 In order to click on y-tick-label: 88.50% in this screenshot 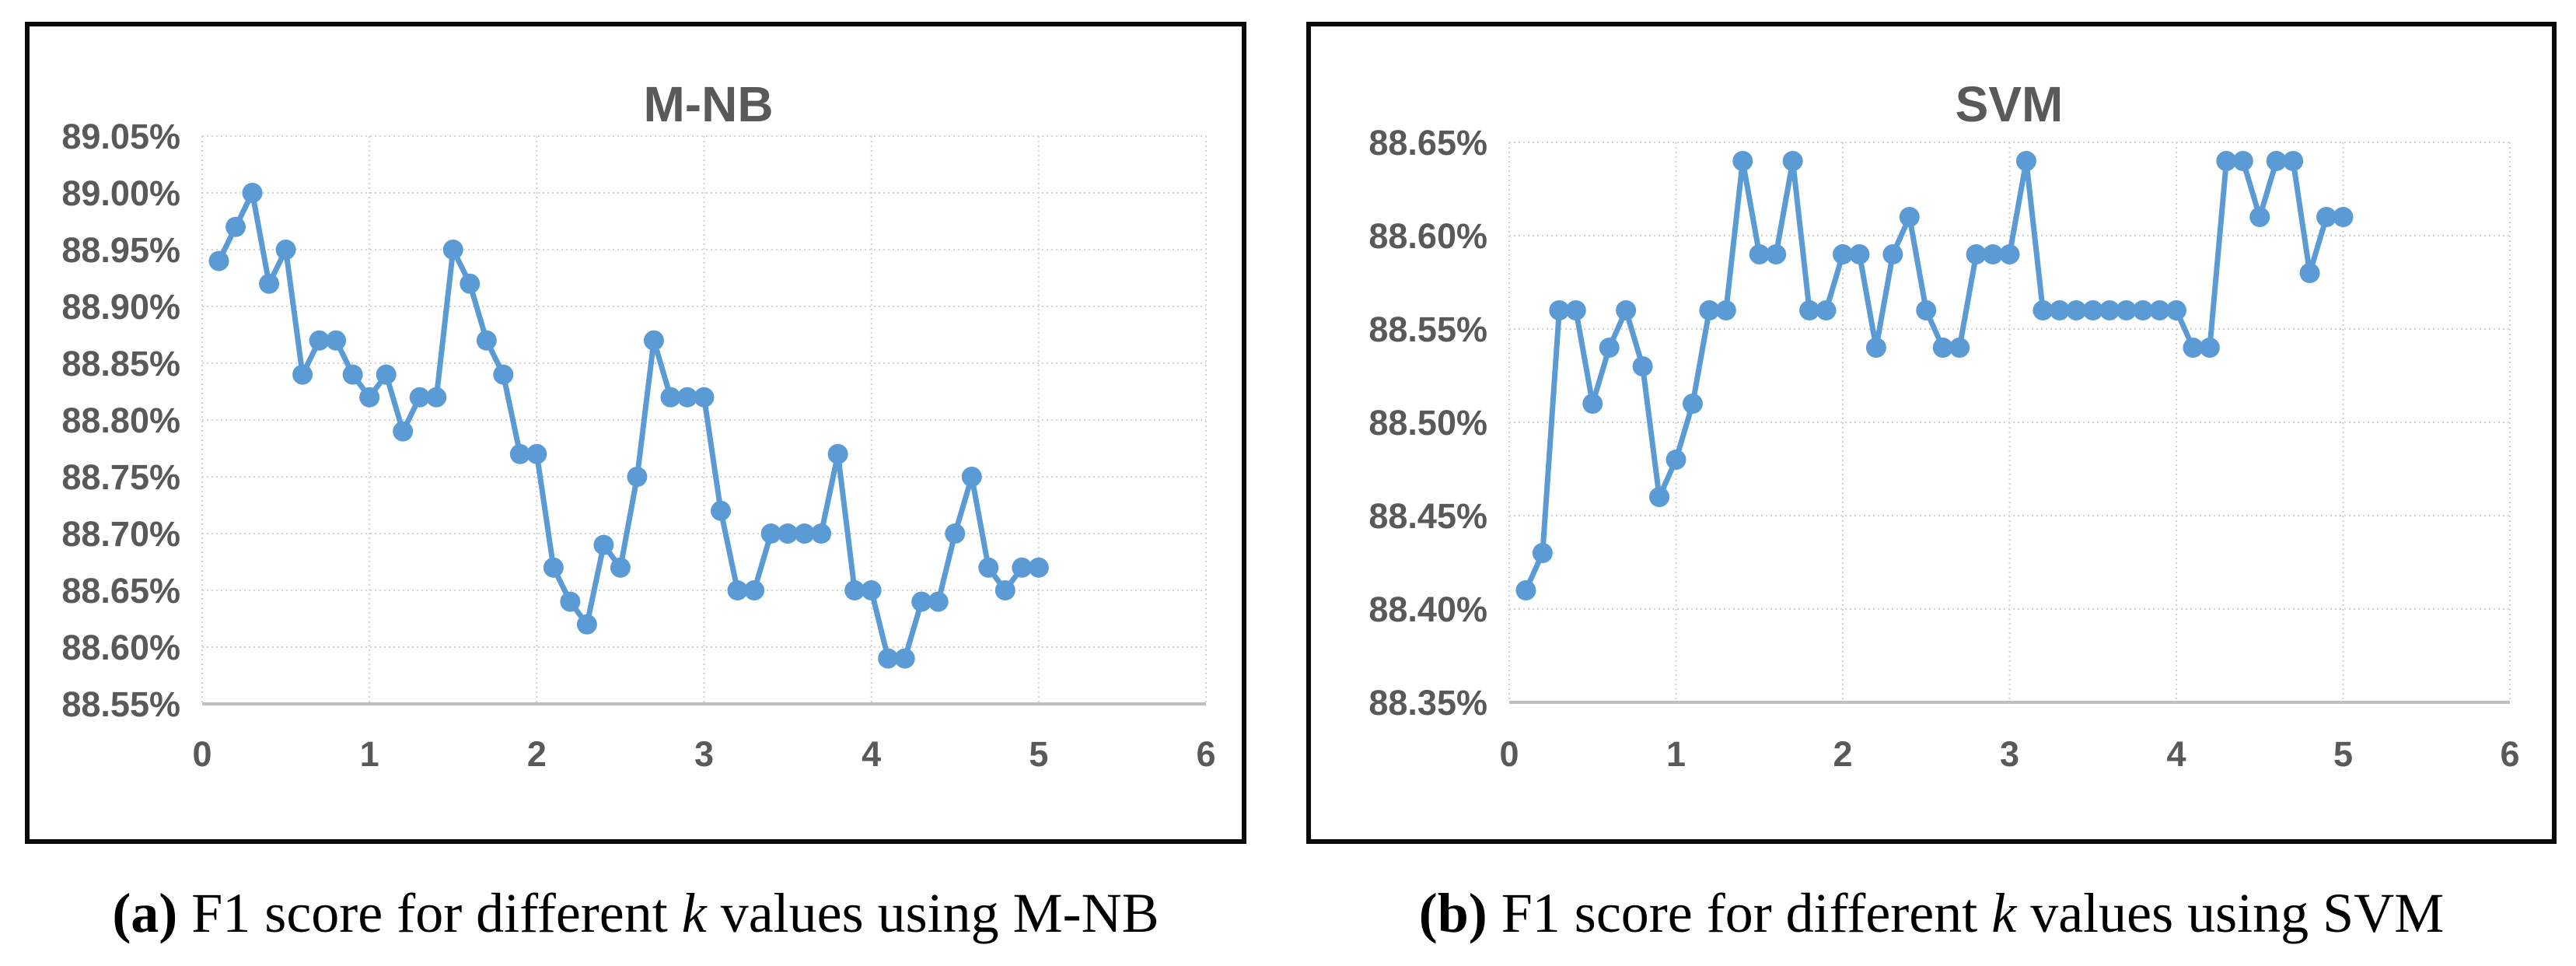, I will do `click(1427, 423)`.